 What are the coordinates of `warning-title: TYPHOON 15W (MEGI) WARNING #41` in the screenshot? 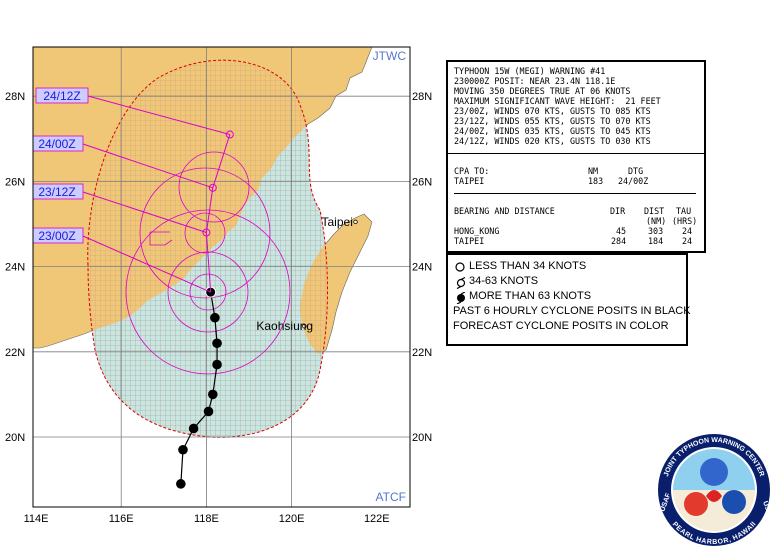 It's located at (530, 71).